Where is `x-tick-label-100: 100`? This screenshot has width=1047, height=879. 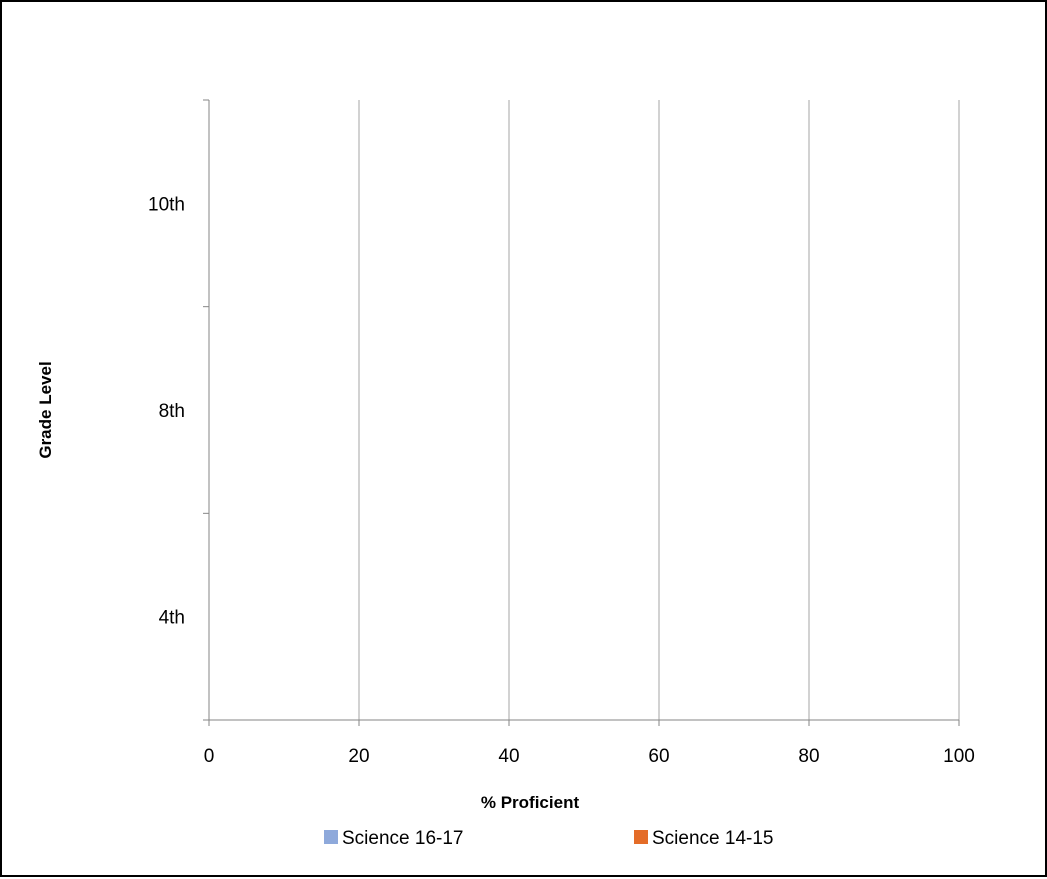
x-tick-label-100: 100 is located at coordinates (959, 756).